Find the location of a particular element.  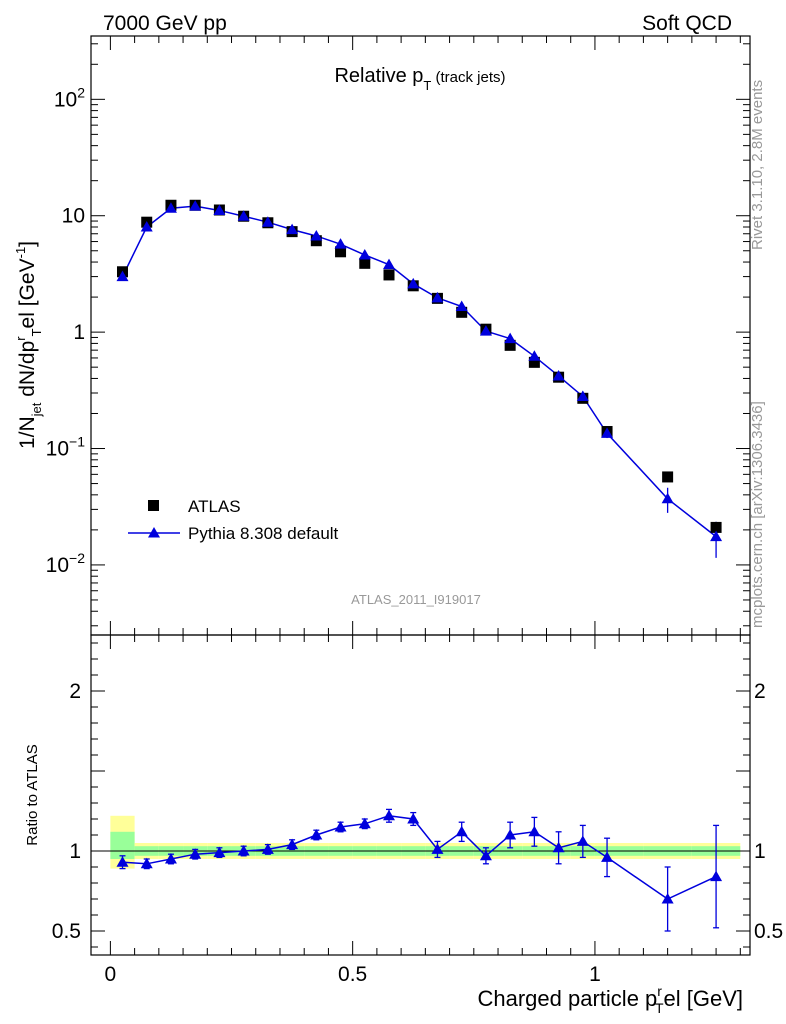

x-tick-label: 0.5 is located at coordinates (352, 974).